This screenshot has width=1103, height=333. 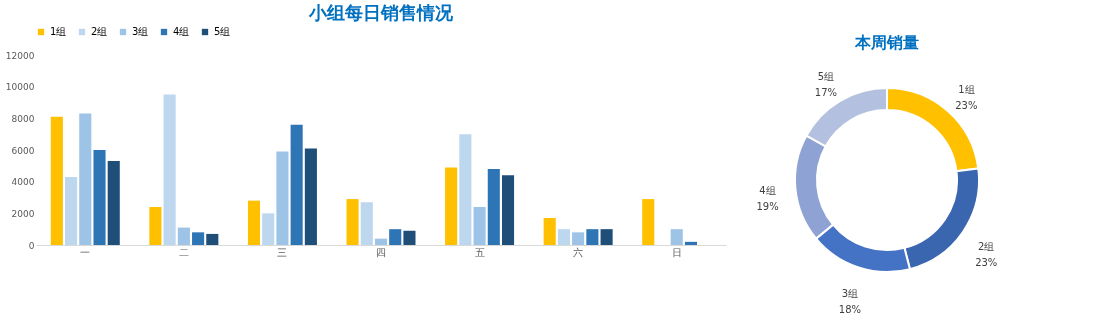 I want to click on y-tick-label: 4000, so click(x=23, y=182).